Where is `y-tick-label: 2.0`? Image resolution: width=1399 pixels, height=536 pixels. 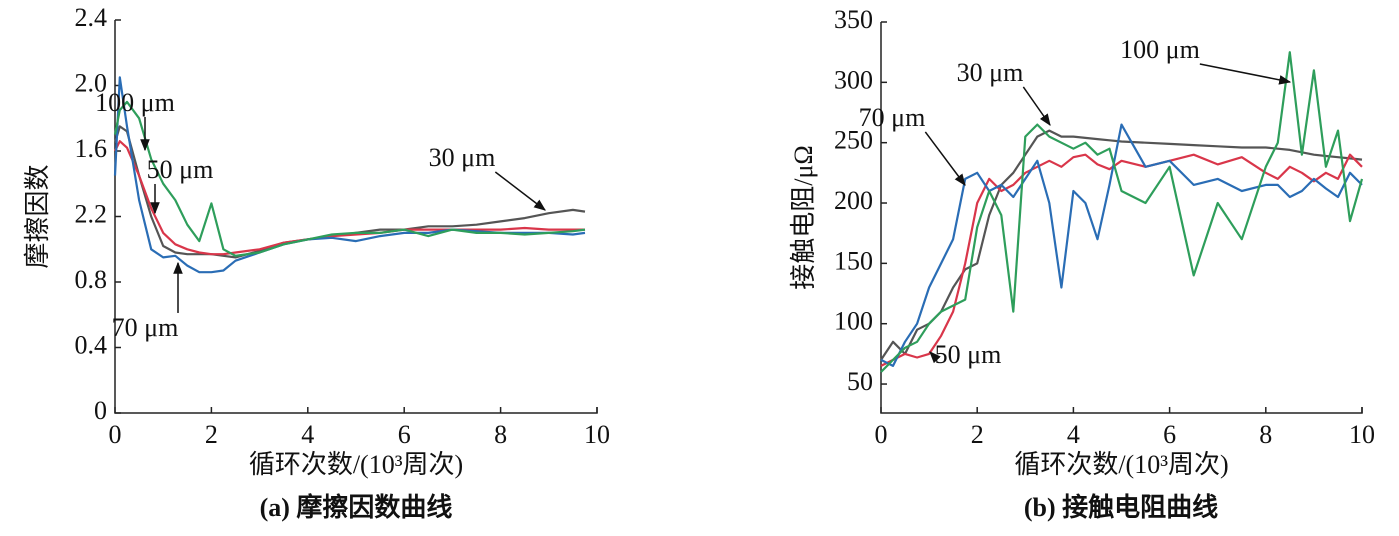
y-tick-label: 2.0 is located at coordinates (91, 82).